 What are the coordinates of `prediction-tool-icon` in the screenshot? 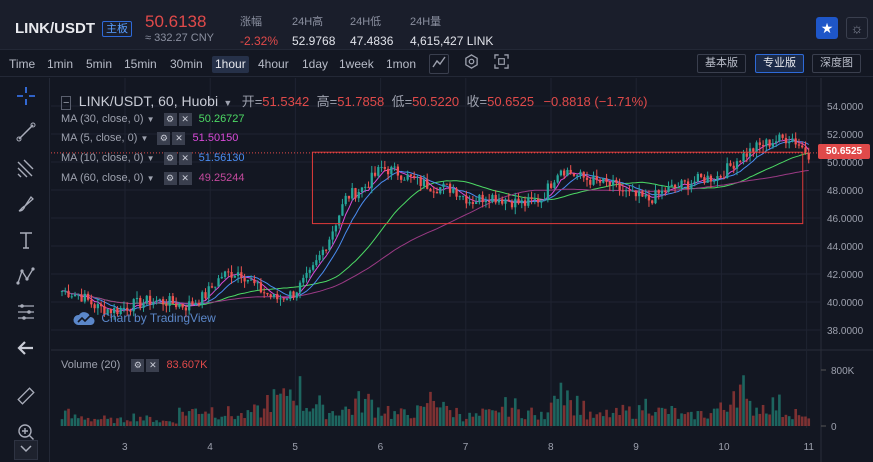 It's located at (26, 315).